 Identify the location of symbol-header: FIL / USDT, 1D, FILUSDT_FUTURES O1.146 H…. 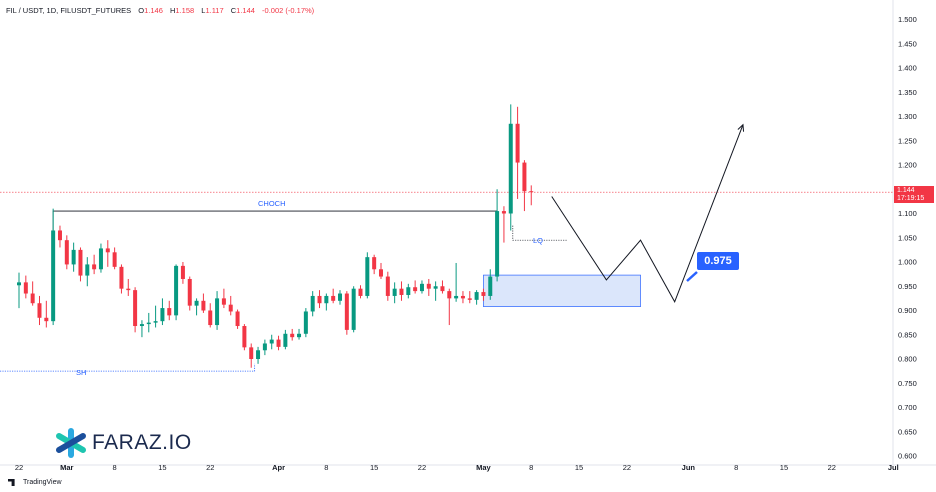
(160, 10).